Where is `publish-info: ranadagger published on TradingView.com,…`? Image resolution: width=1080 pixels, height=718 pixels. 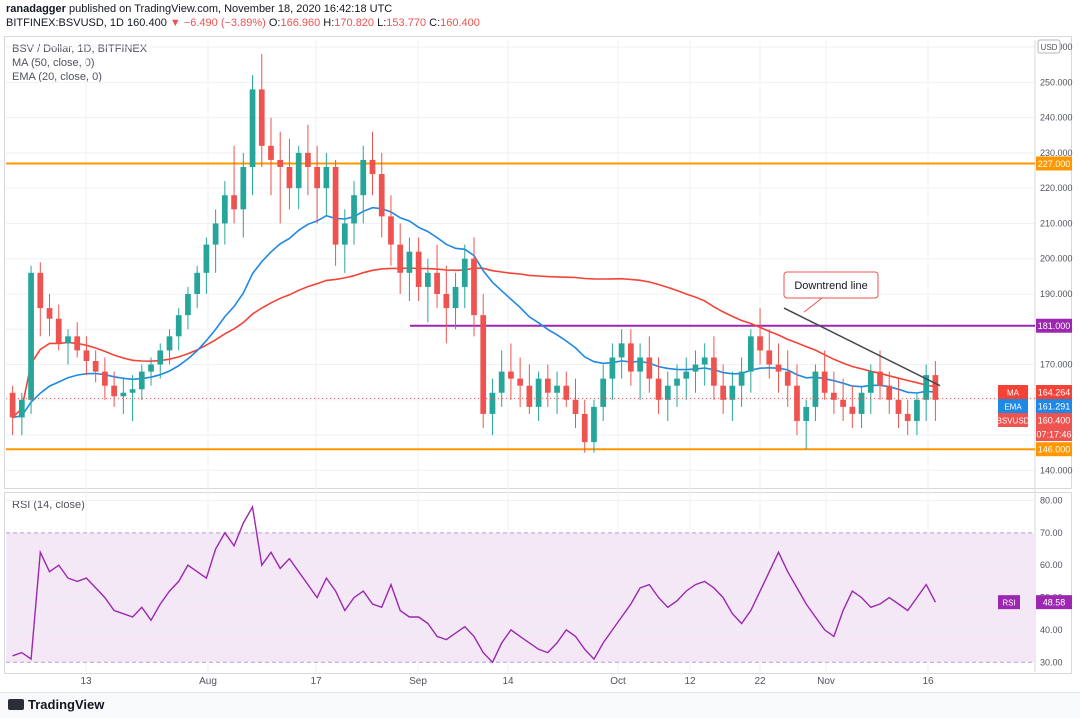 publish-info: ranadagger published on TradingView.com,… is located at coordinates (199, 9).